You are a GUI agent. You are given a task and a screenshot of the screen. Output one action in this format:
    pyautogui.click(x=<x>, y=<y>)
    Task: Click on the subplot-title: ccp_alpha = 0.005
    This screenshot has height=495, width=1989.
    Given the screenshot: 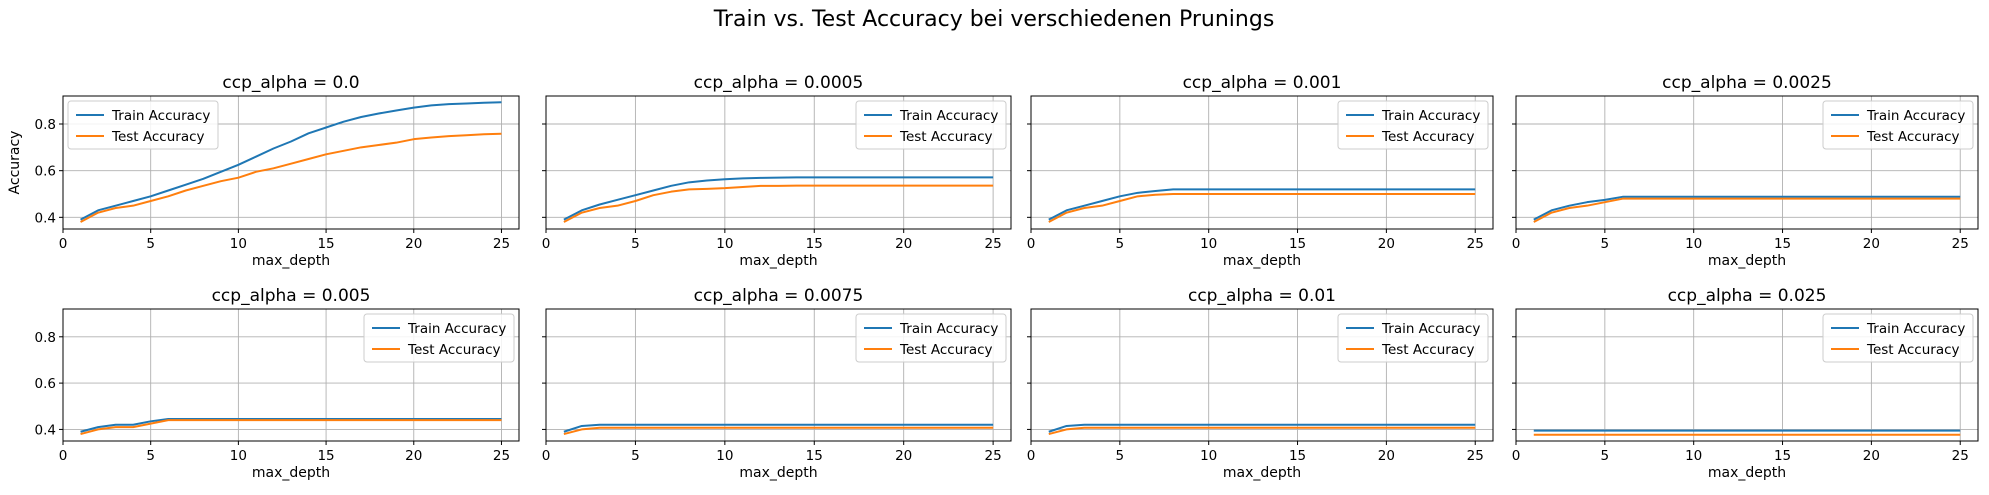 What is the action you would take?
    pyautogui.click(x=291, y=296)
    